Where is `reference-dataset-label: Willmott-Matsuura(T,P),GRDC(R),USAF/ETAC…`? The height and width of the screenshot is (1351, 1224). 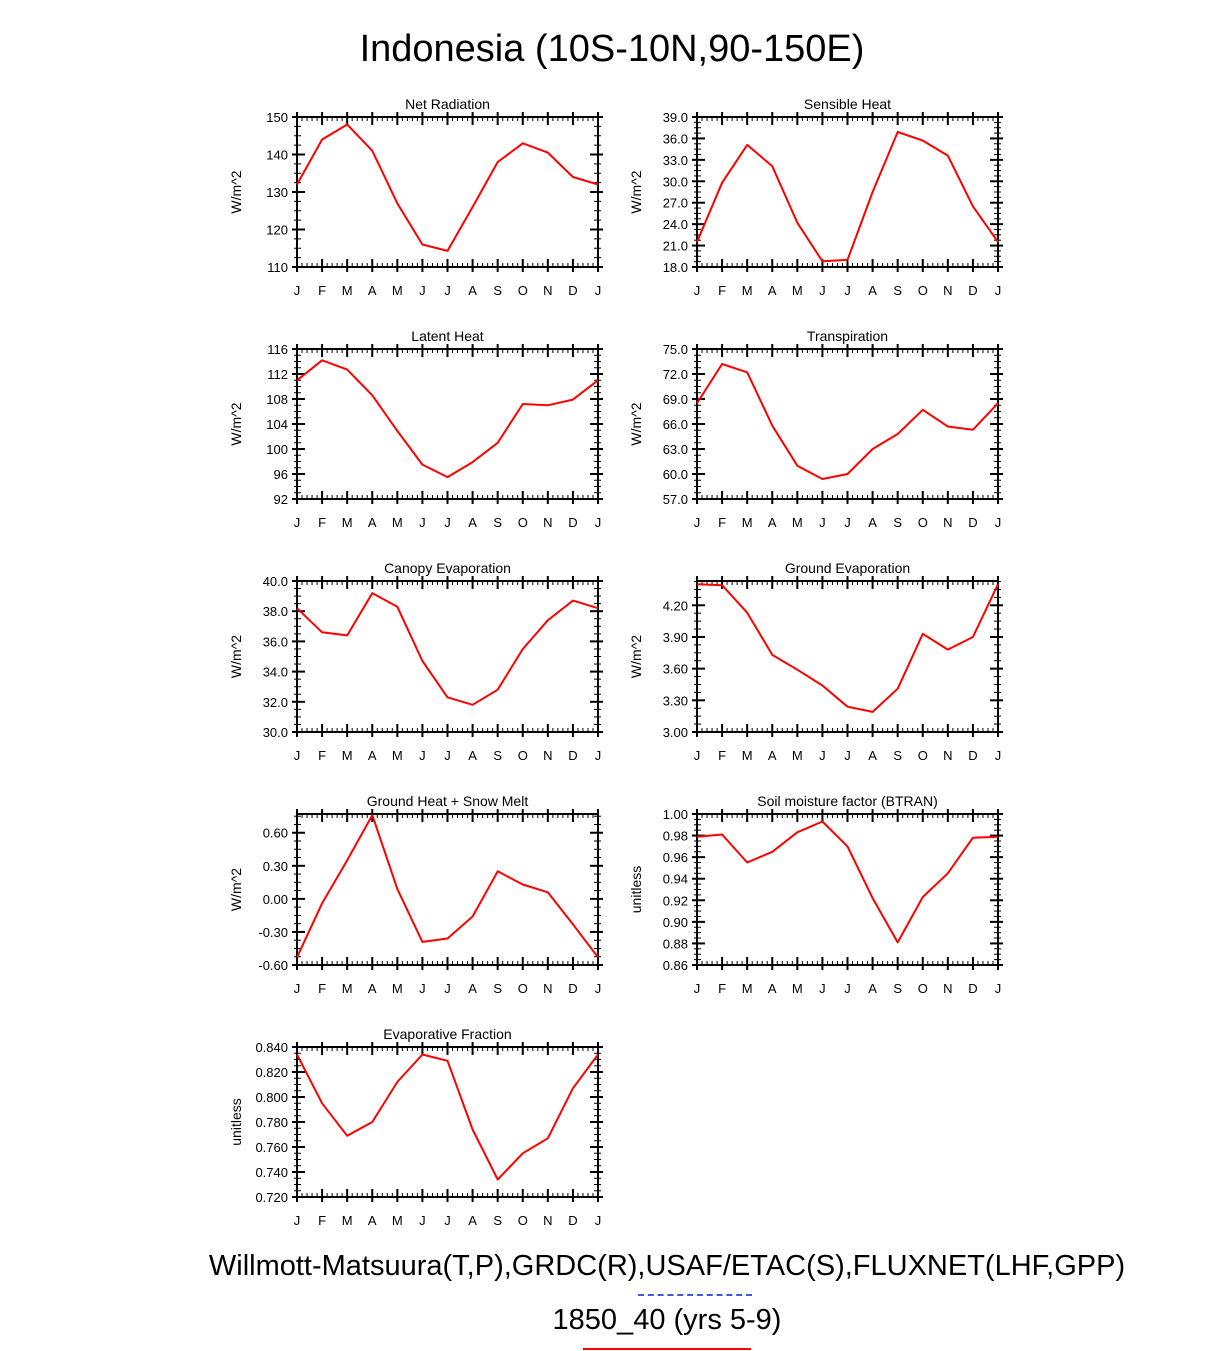 reference-dataset-label: Willmott-Matsuura(T,P),GRDC(R),USAF/ETAC… is located at coordinates (667, 1266).